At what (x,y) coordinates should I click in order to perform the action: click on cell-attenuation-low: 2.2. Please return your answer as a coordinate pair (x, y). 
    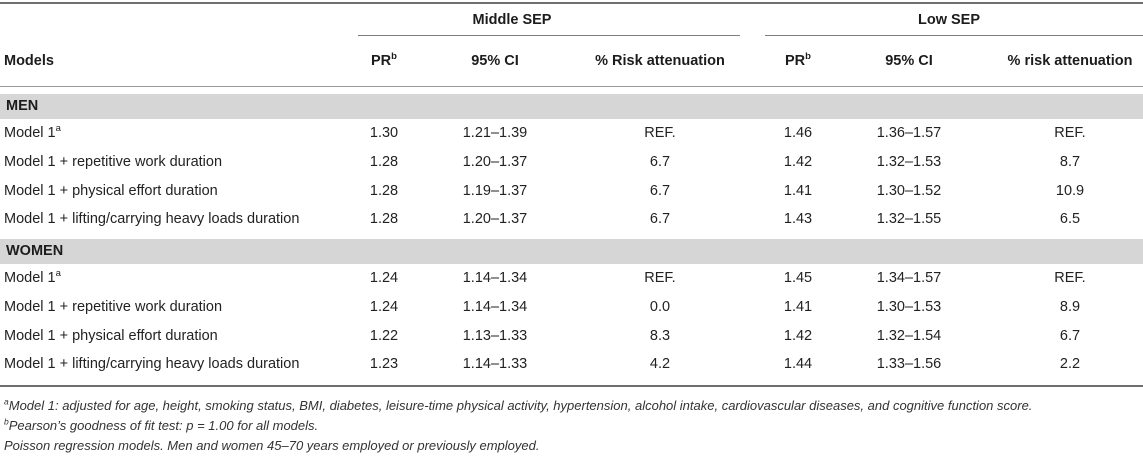
    Looking at the image, I should click on (1070, 364).